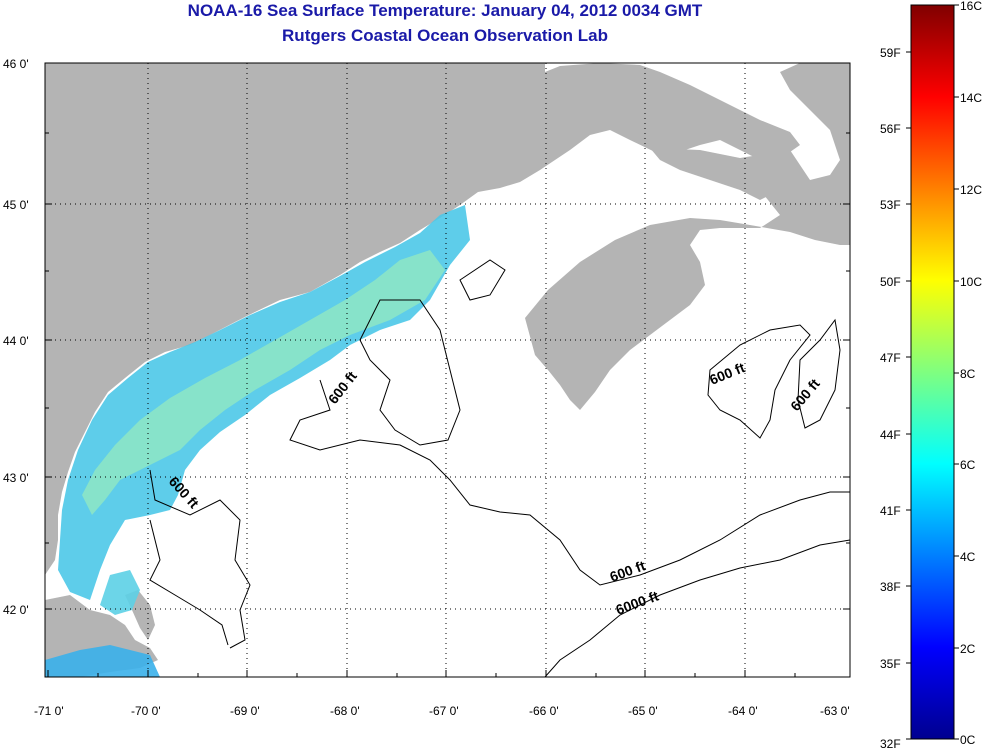 Image resolution: width=984 pixels, height=754 pixels. Describe the element at coordinates (890, 53) in the screenshot. I see `colorbar-label-f: 59F` at that location.